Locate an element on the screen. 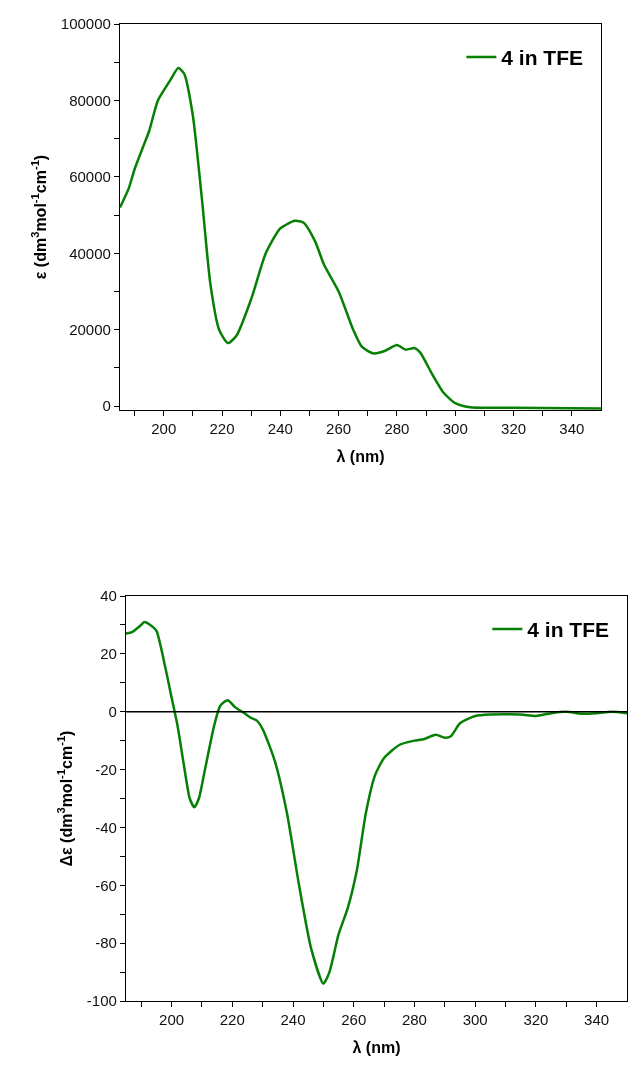  y-tick-label: -60 is located at coordinates (106, 885).